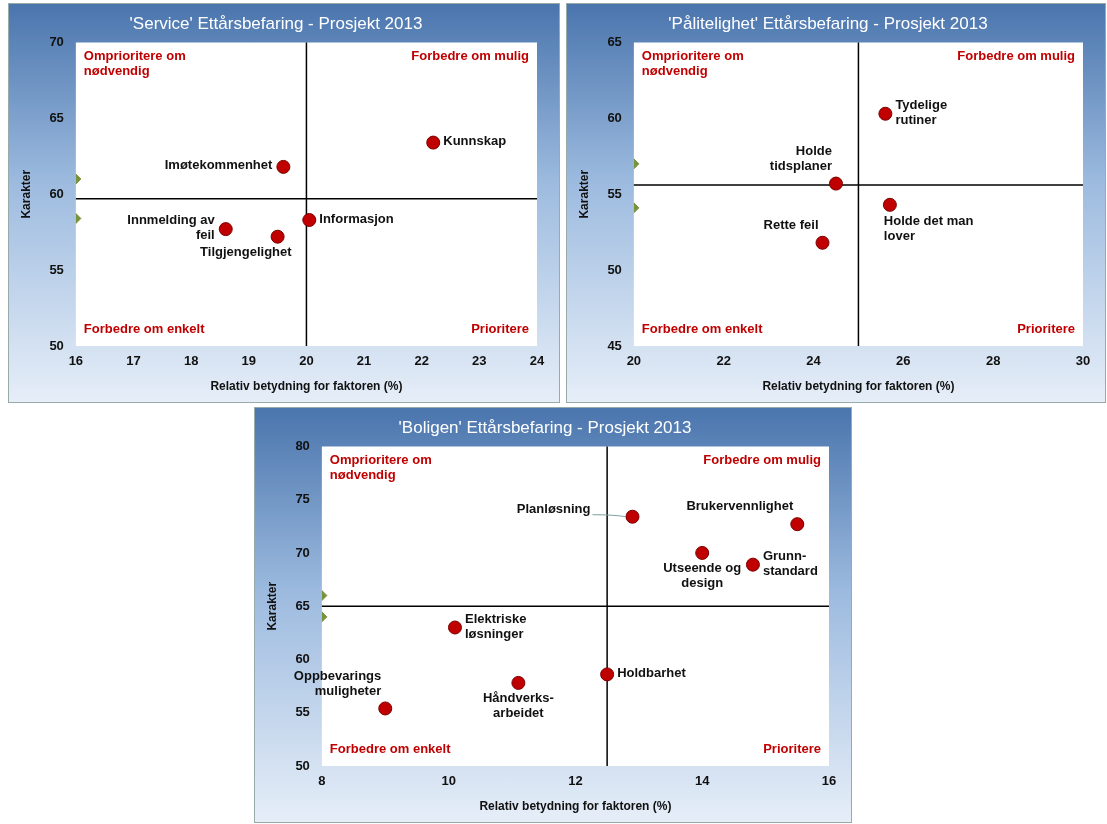 This screenshot has height=824, width=1107. Describe the element at coordinates (903, 361) in the screenshot. I see `x-tick-label: 26` at that location.